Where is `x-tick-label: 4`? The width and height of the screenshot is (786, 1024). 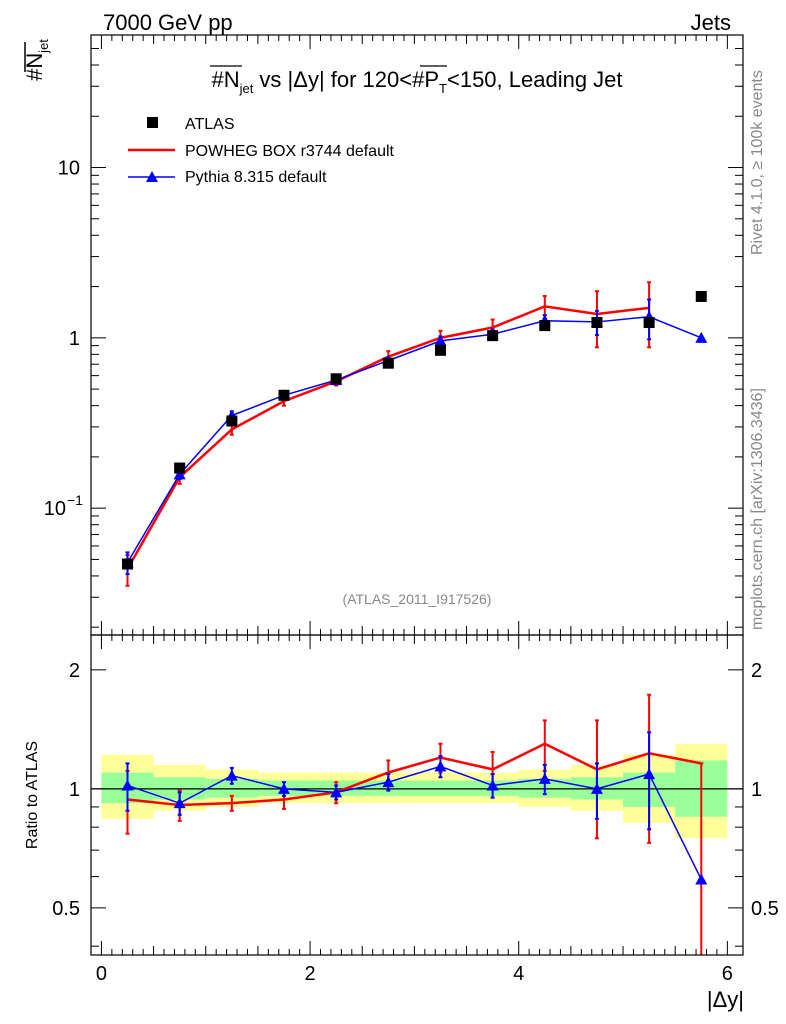 x-tick-label: 4 is located at coordinates (518, 974).